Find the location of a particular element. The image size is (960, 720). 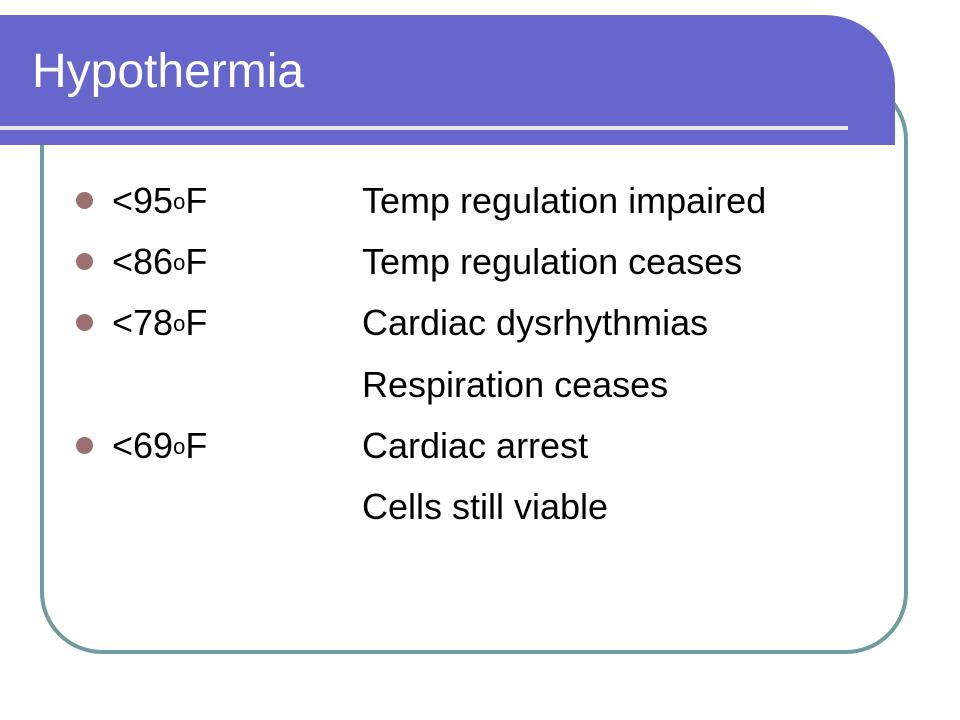

slide-title: Hypothermia is located at coordinates (168, 71).